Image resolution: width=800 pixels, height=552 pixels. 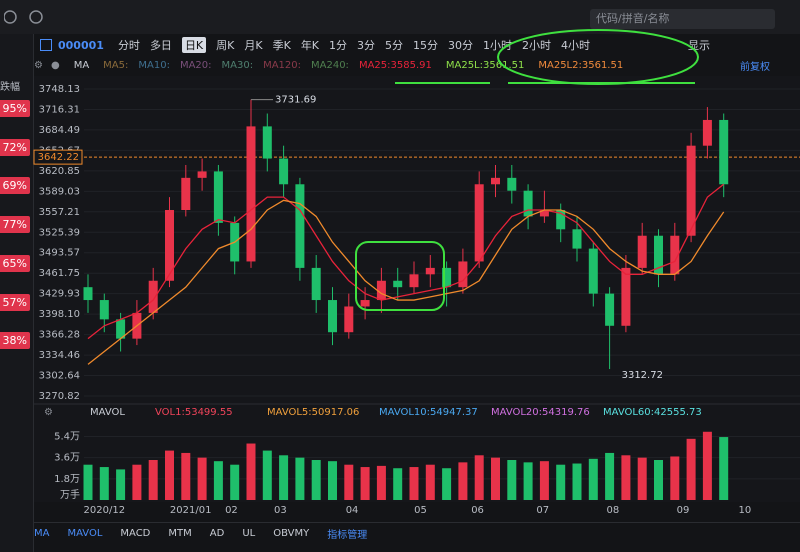 What do you see at coordinates (194, 45) in the screenshot?
I see `period-tab: 日K` at bounding box center [194, 45].